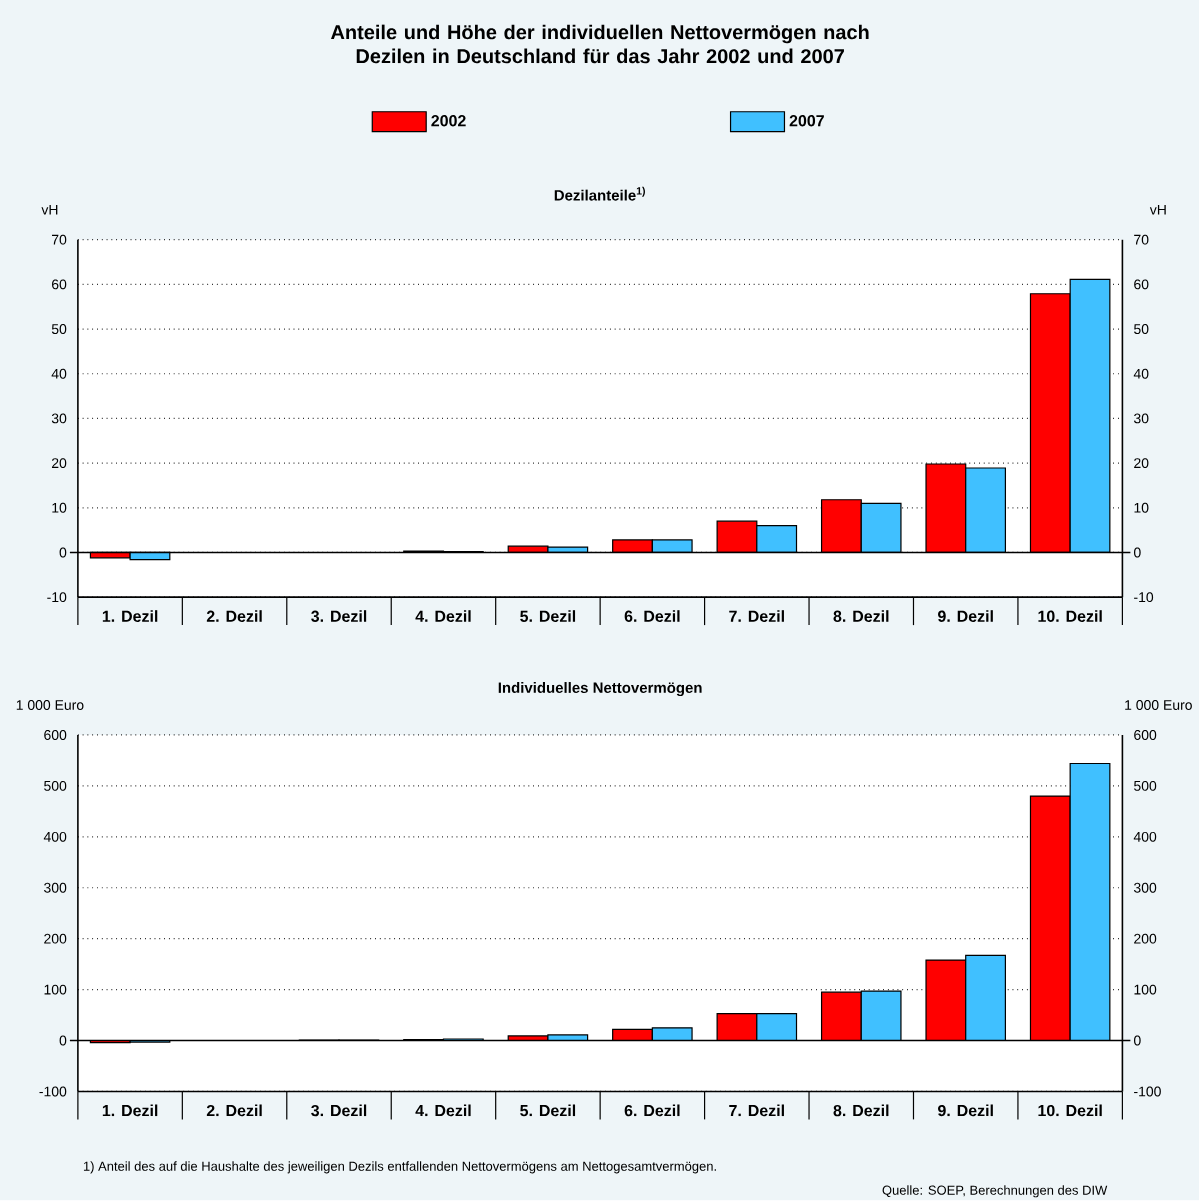  Describe the element at coordinates (59, 507) in the screenshot. I see `y-tick-label: 10` at that location.